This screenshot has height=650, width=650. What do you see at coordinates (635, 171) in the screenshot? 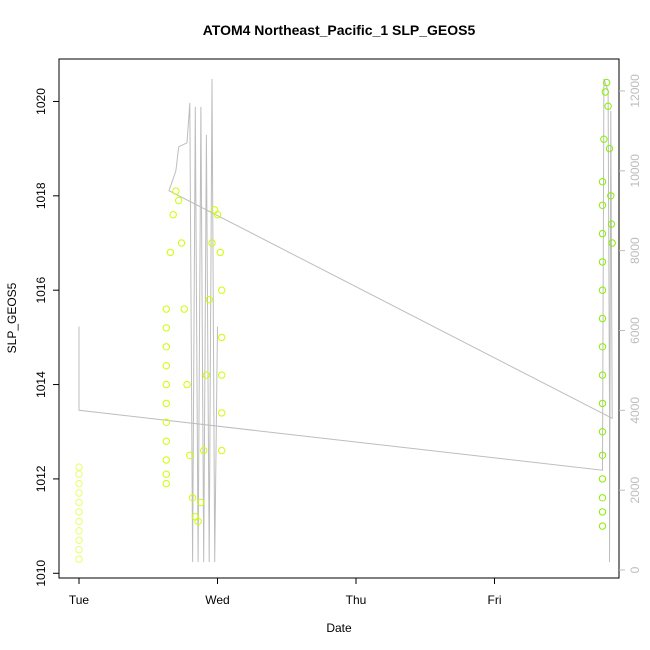
I see `y2-tick-label: 10000` at bounding box center [635, 171].